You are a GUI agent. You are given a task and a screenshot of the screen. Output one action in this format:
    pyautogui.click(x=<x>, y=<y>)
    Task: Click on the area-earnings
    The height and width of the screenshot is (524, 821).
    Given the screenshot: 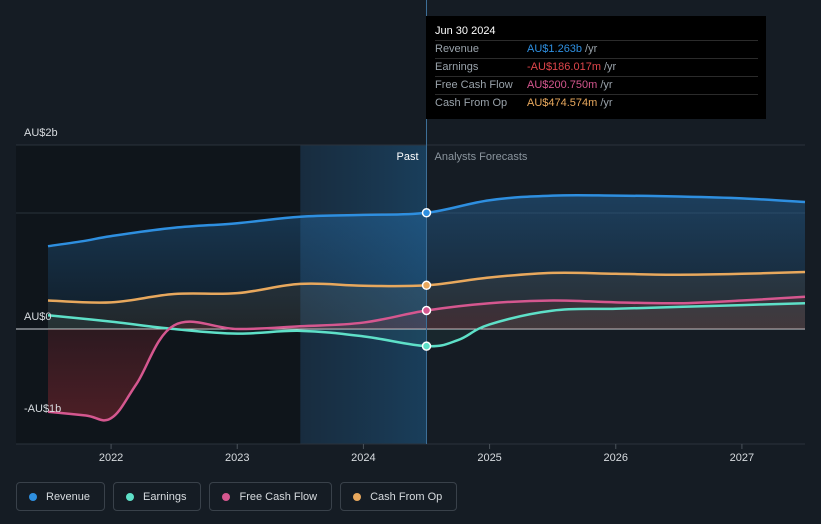 What is the action you would take?
    pyautogui.click(x=426, y=325)
    